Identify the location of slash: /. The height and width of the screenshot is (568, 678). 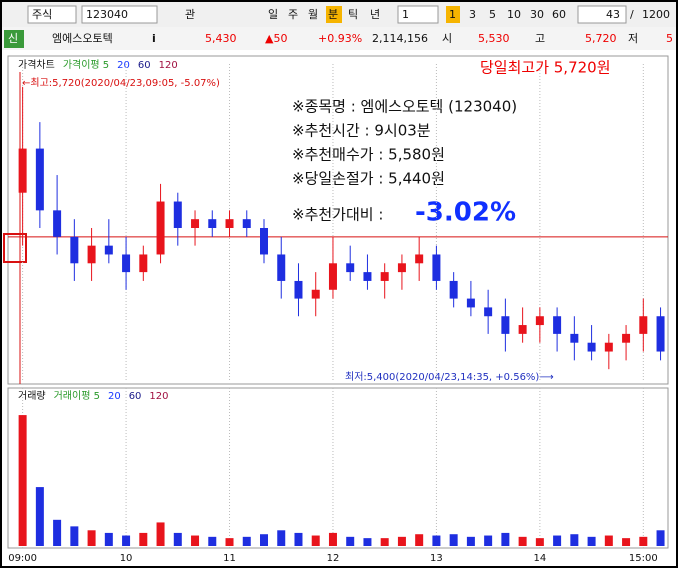
(632, 14).